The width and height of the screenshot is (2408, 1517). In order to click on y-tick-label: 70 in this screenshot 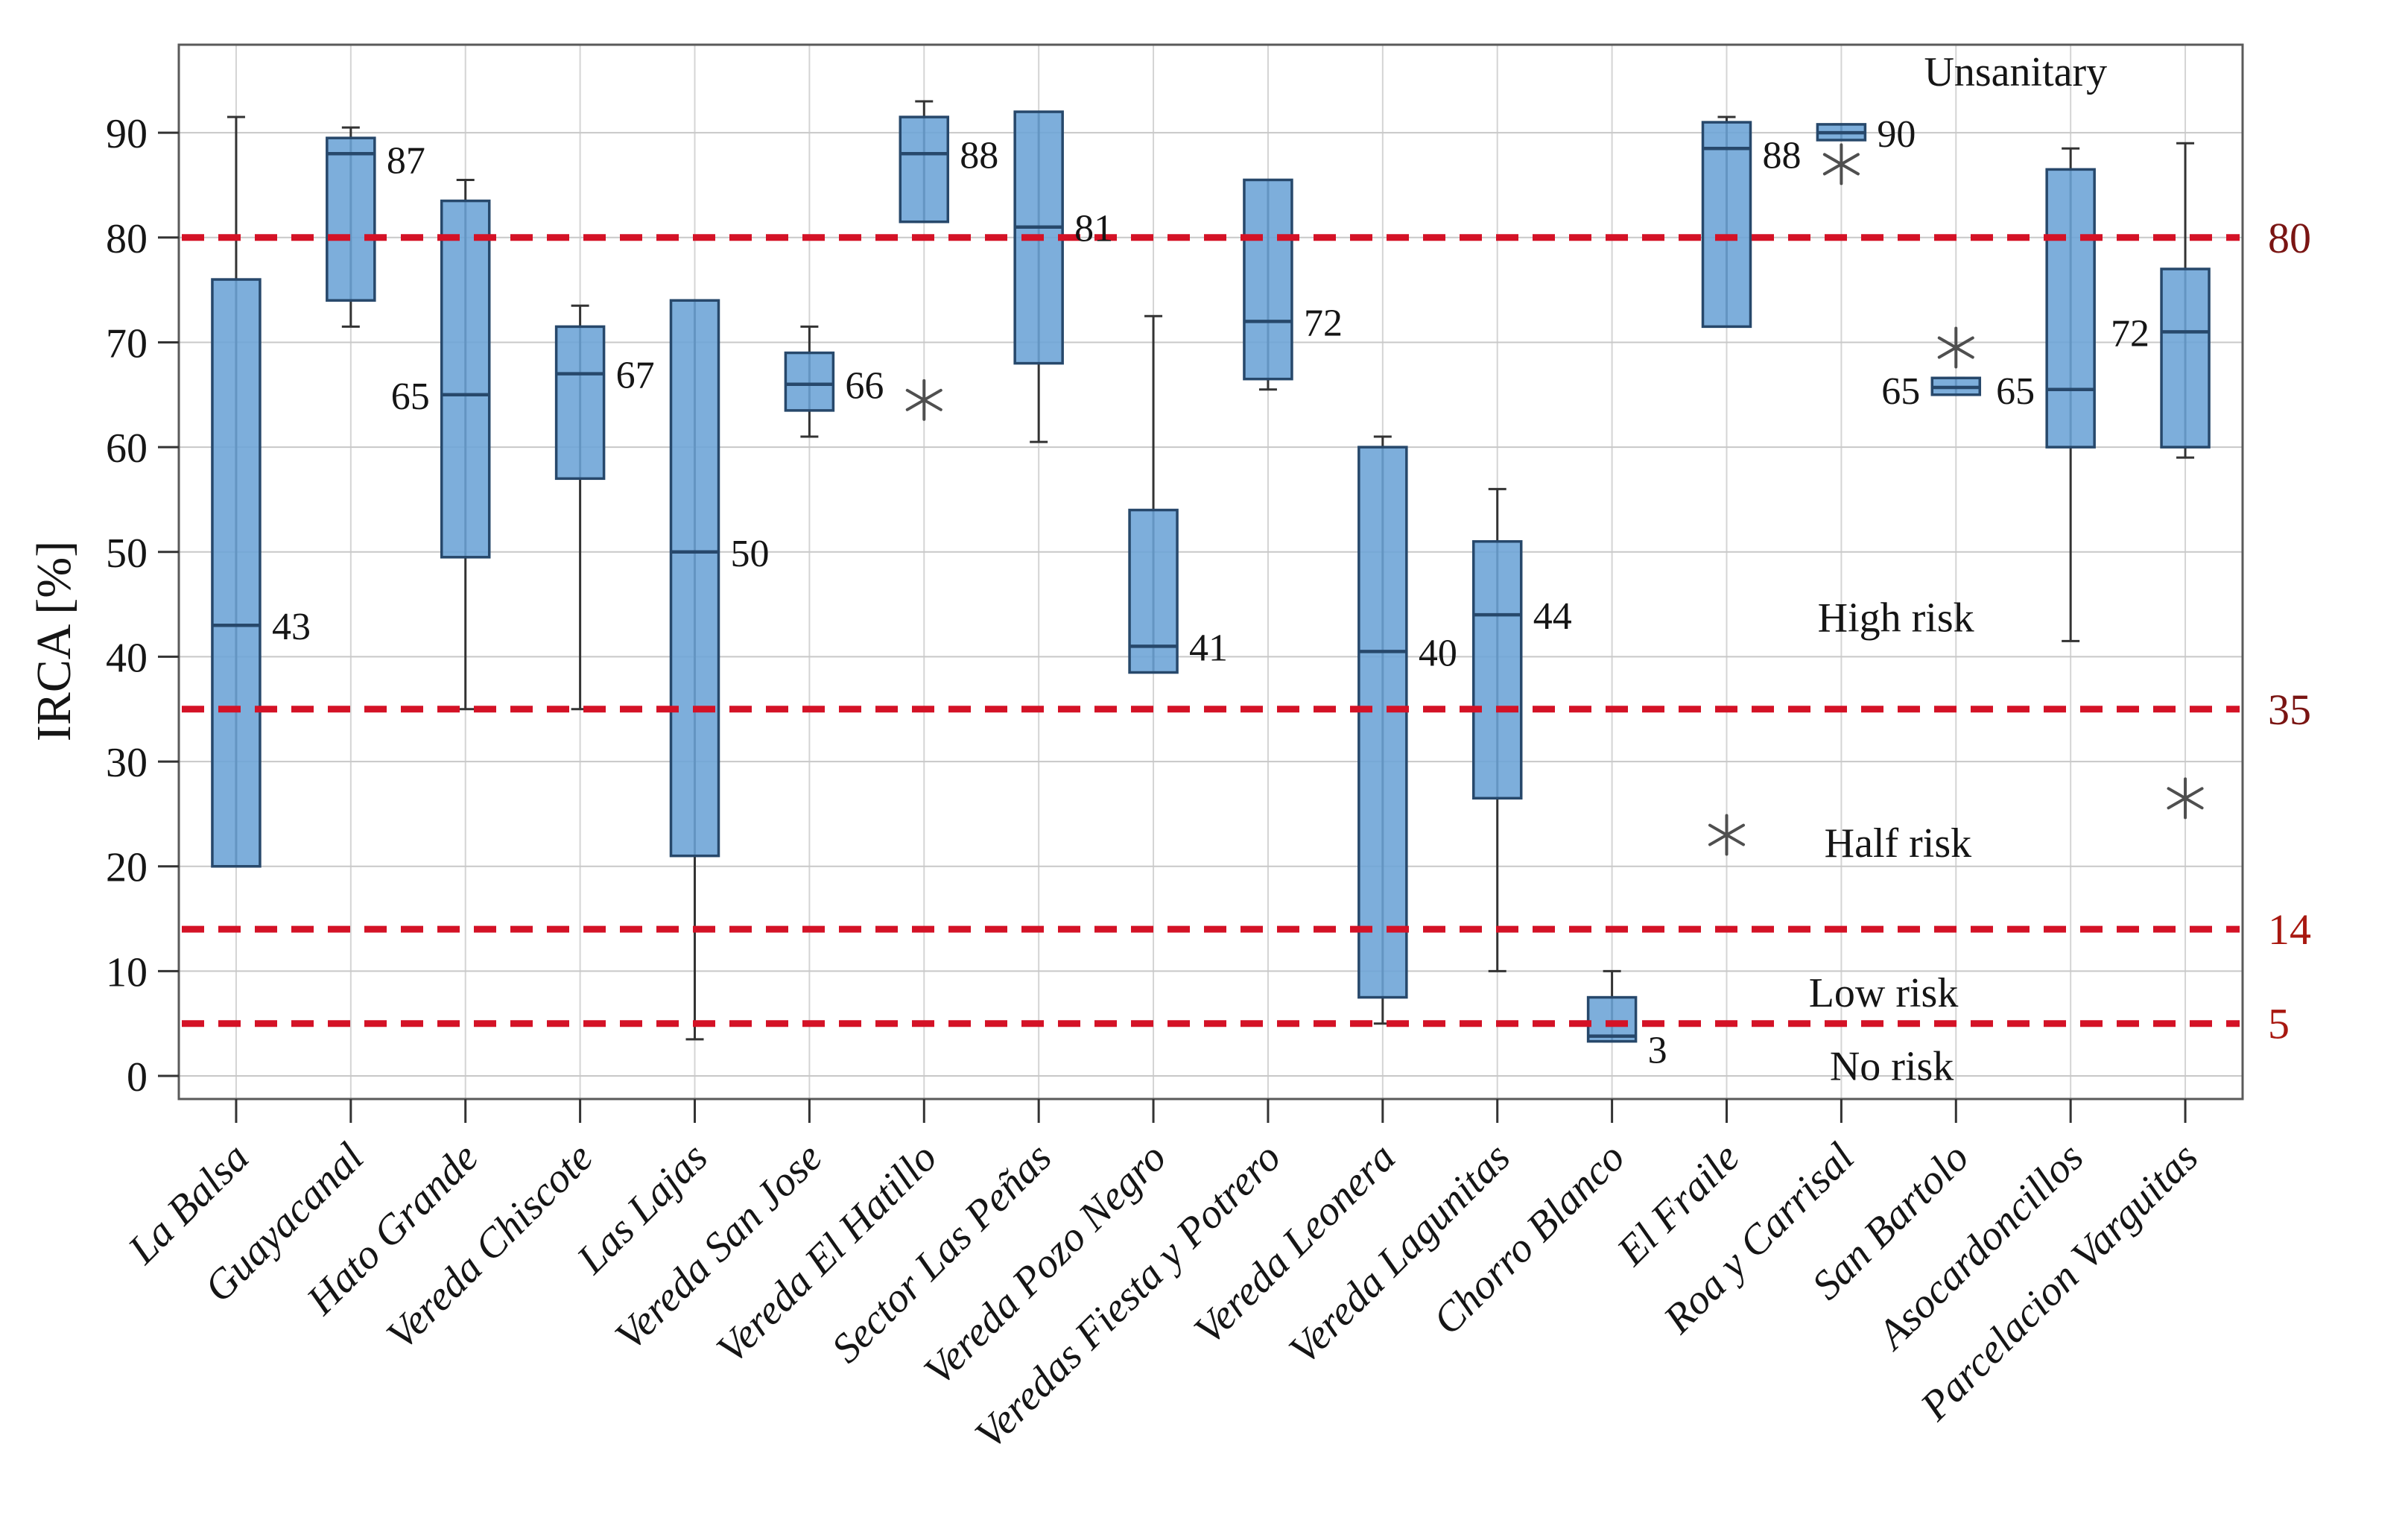, I will do `click(127, 343)`.